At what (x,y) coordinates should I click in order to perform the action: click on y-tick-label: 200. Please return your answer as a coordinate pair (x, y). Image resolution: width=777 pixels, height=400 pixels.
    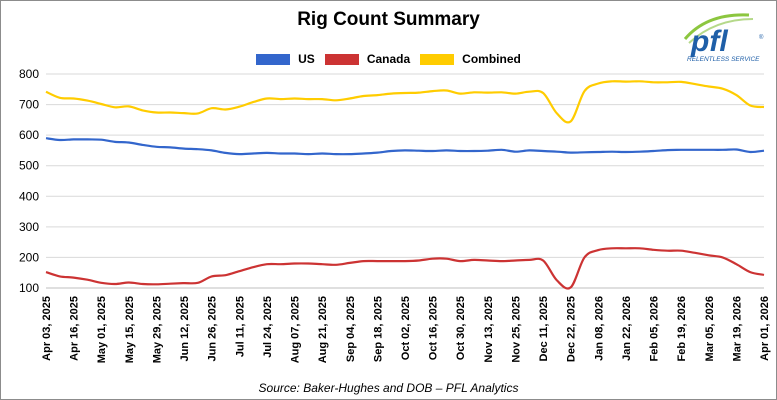
    Looking at the image, I should click on (29, 257).